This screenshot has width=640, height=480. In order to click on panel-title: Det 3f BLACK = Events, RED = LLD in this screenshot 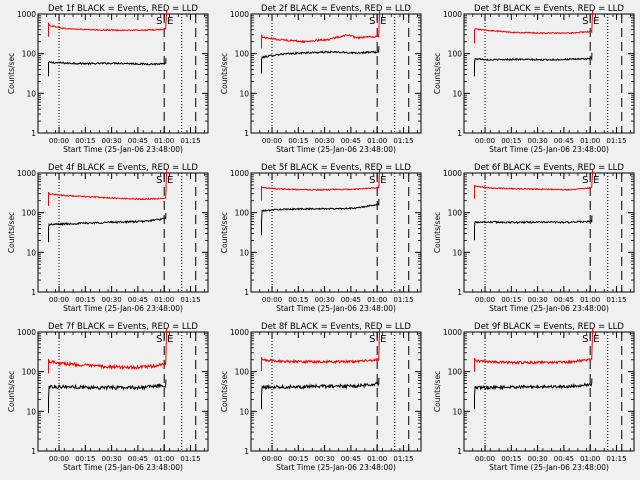, I will do `click(549, 9)`.